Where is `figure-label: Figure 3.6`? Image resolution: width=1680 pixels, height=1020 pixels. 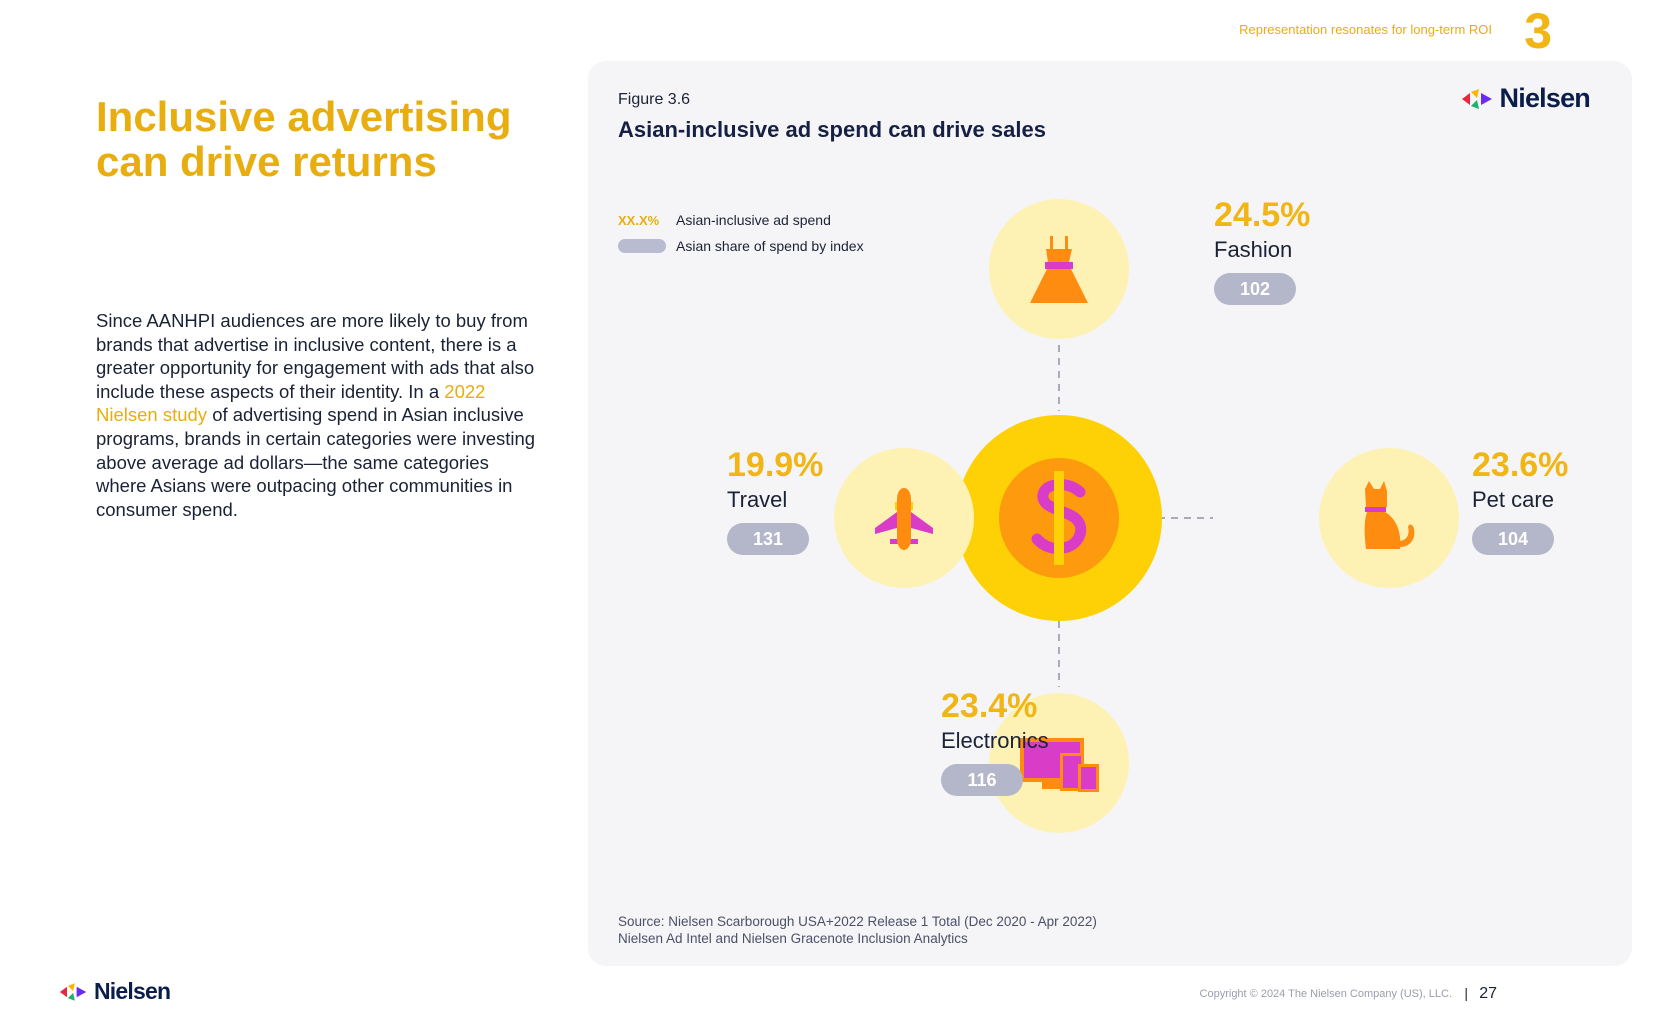 figure-label: Figure 3.6 is located at coordinates (654, 99).